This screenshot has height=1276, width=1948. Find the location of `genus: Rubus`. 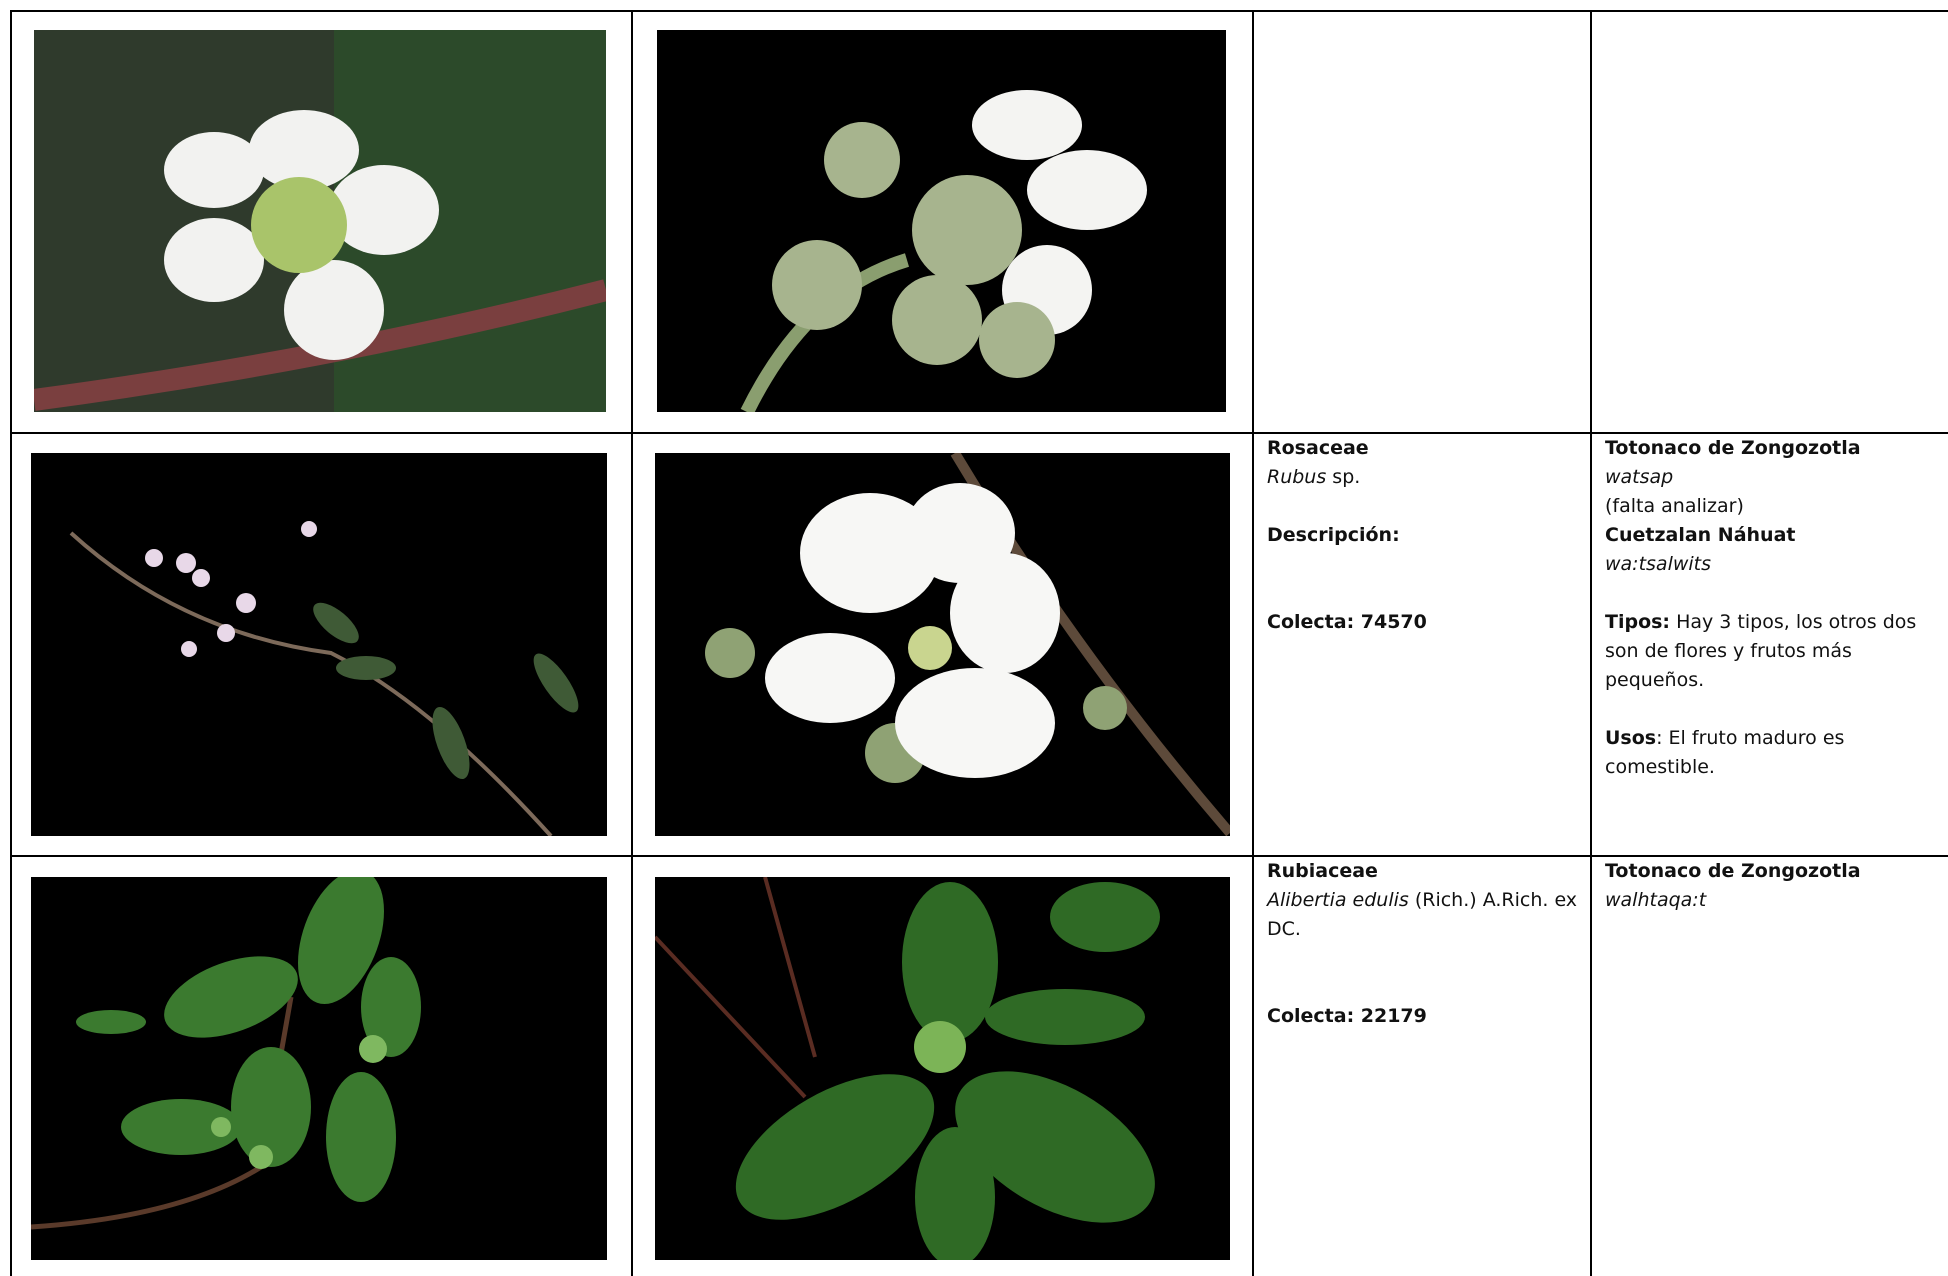

genus: Rubus is located at coordinates (1297, 477).